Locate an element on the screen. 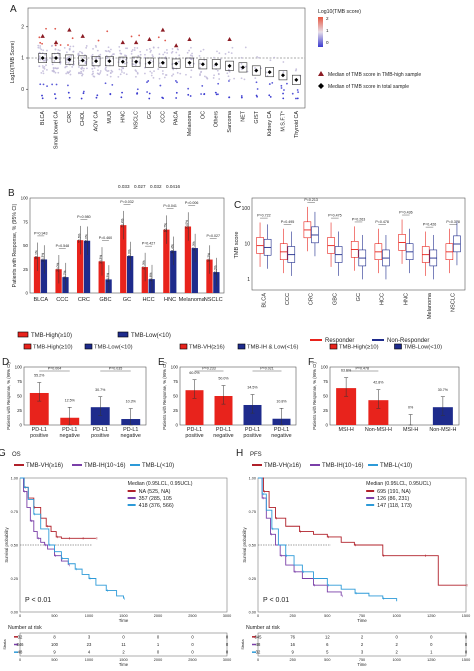 The width and height of the screenshot is (474, 671). panel-e-frame is located at coordinates (238, 396).